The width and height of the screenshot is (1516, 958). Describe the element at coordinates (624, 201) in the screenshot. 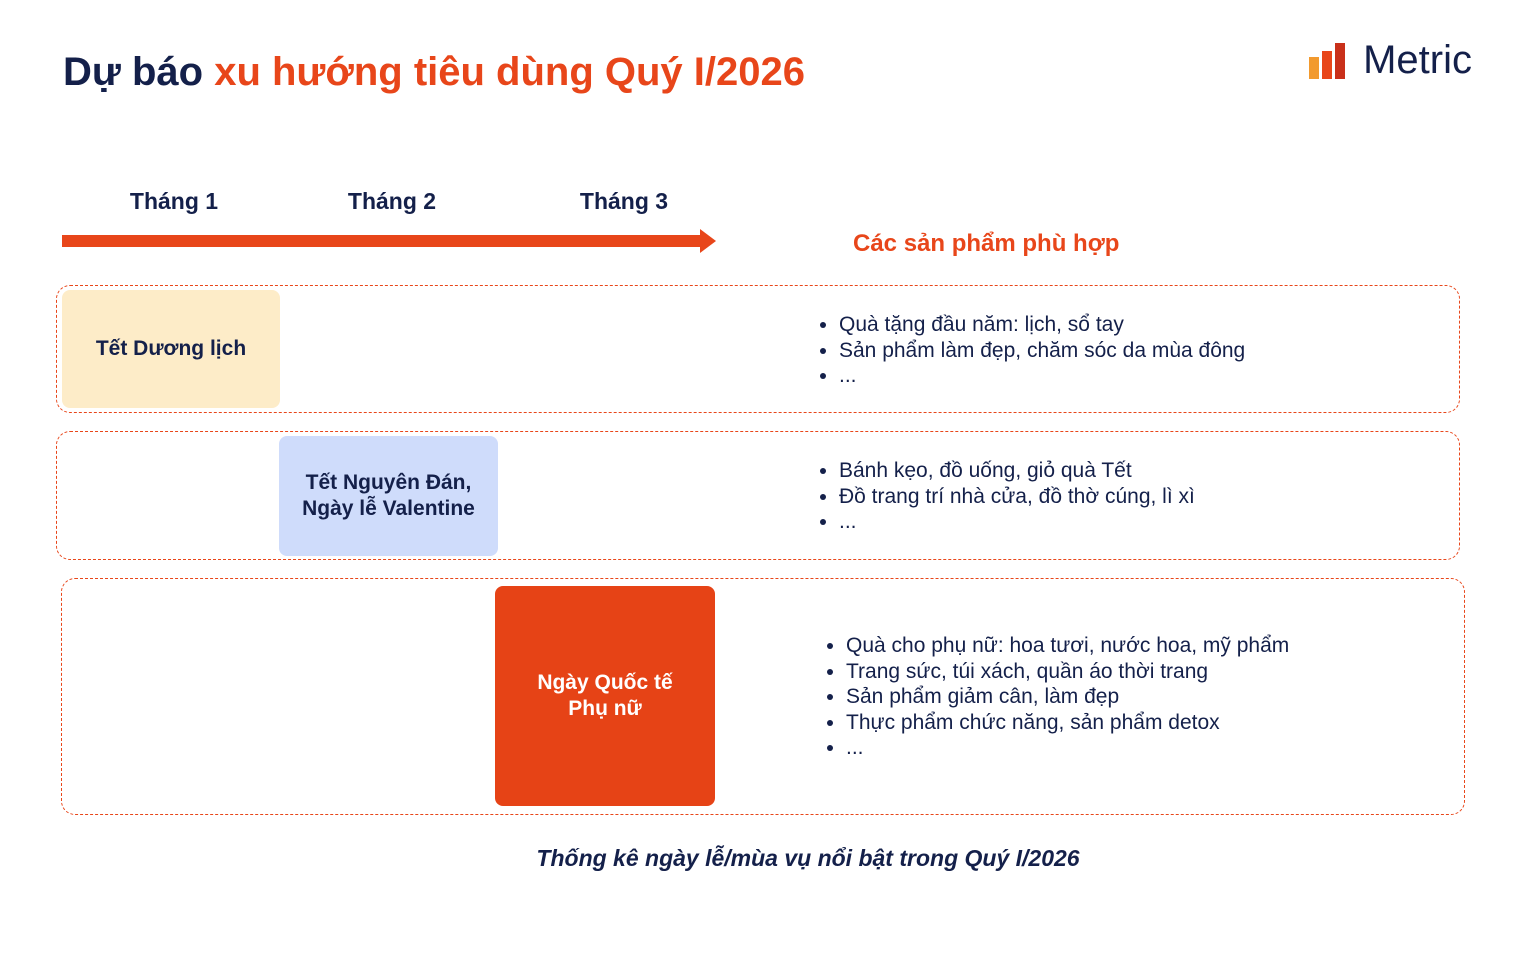

I see `month-label: Tháng 3` at that location.